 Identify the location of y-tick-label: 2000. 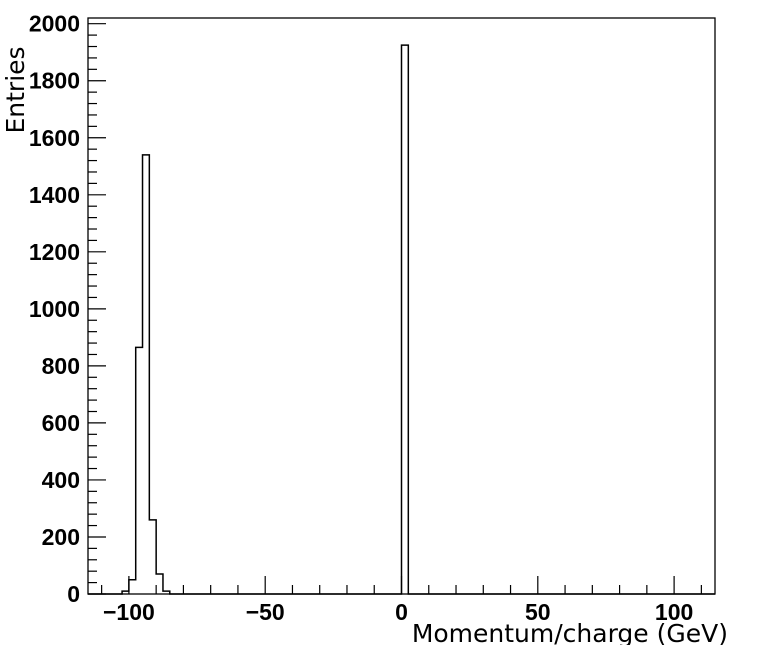
(54, 24).